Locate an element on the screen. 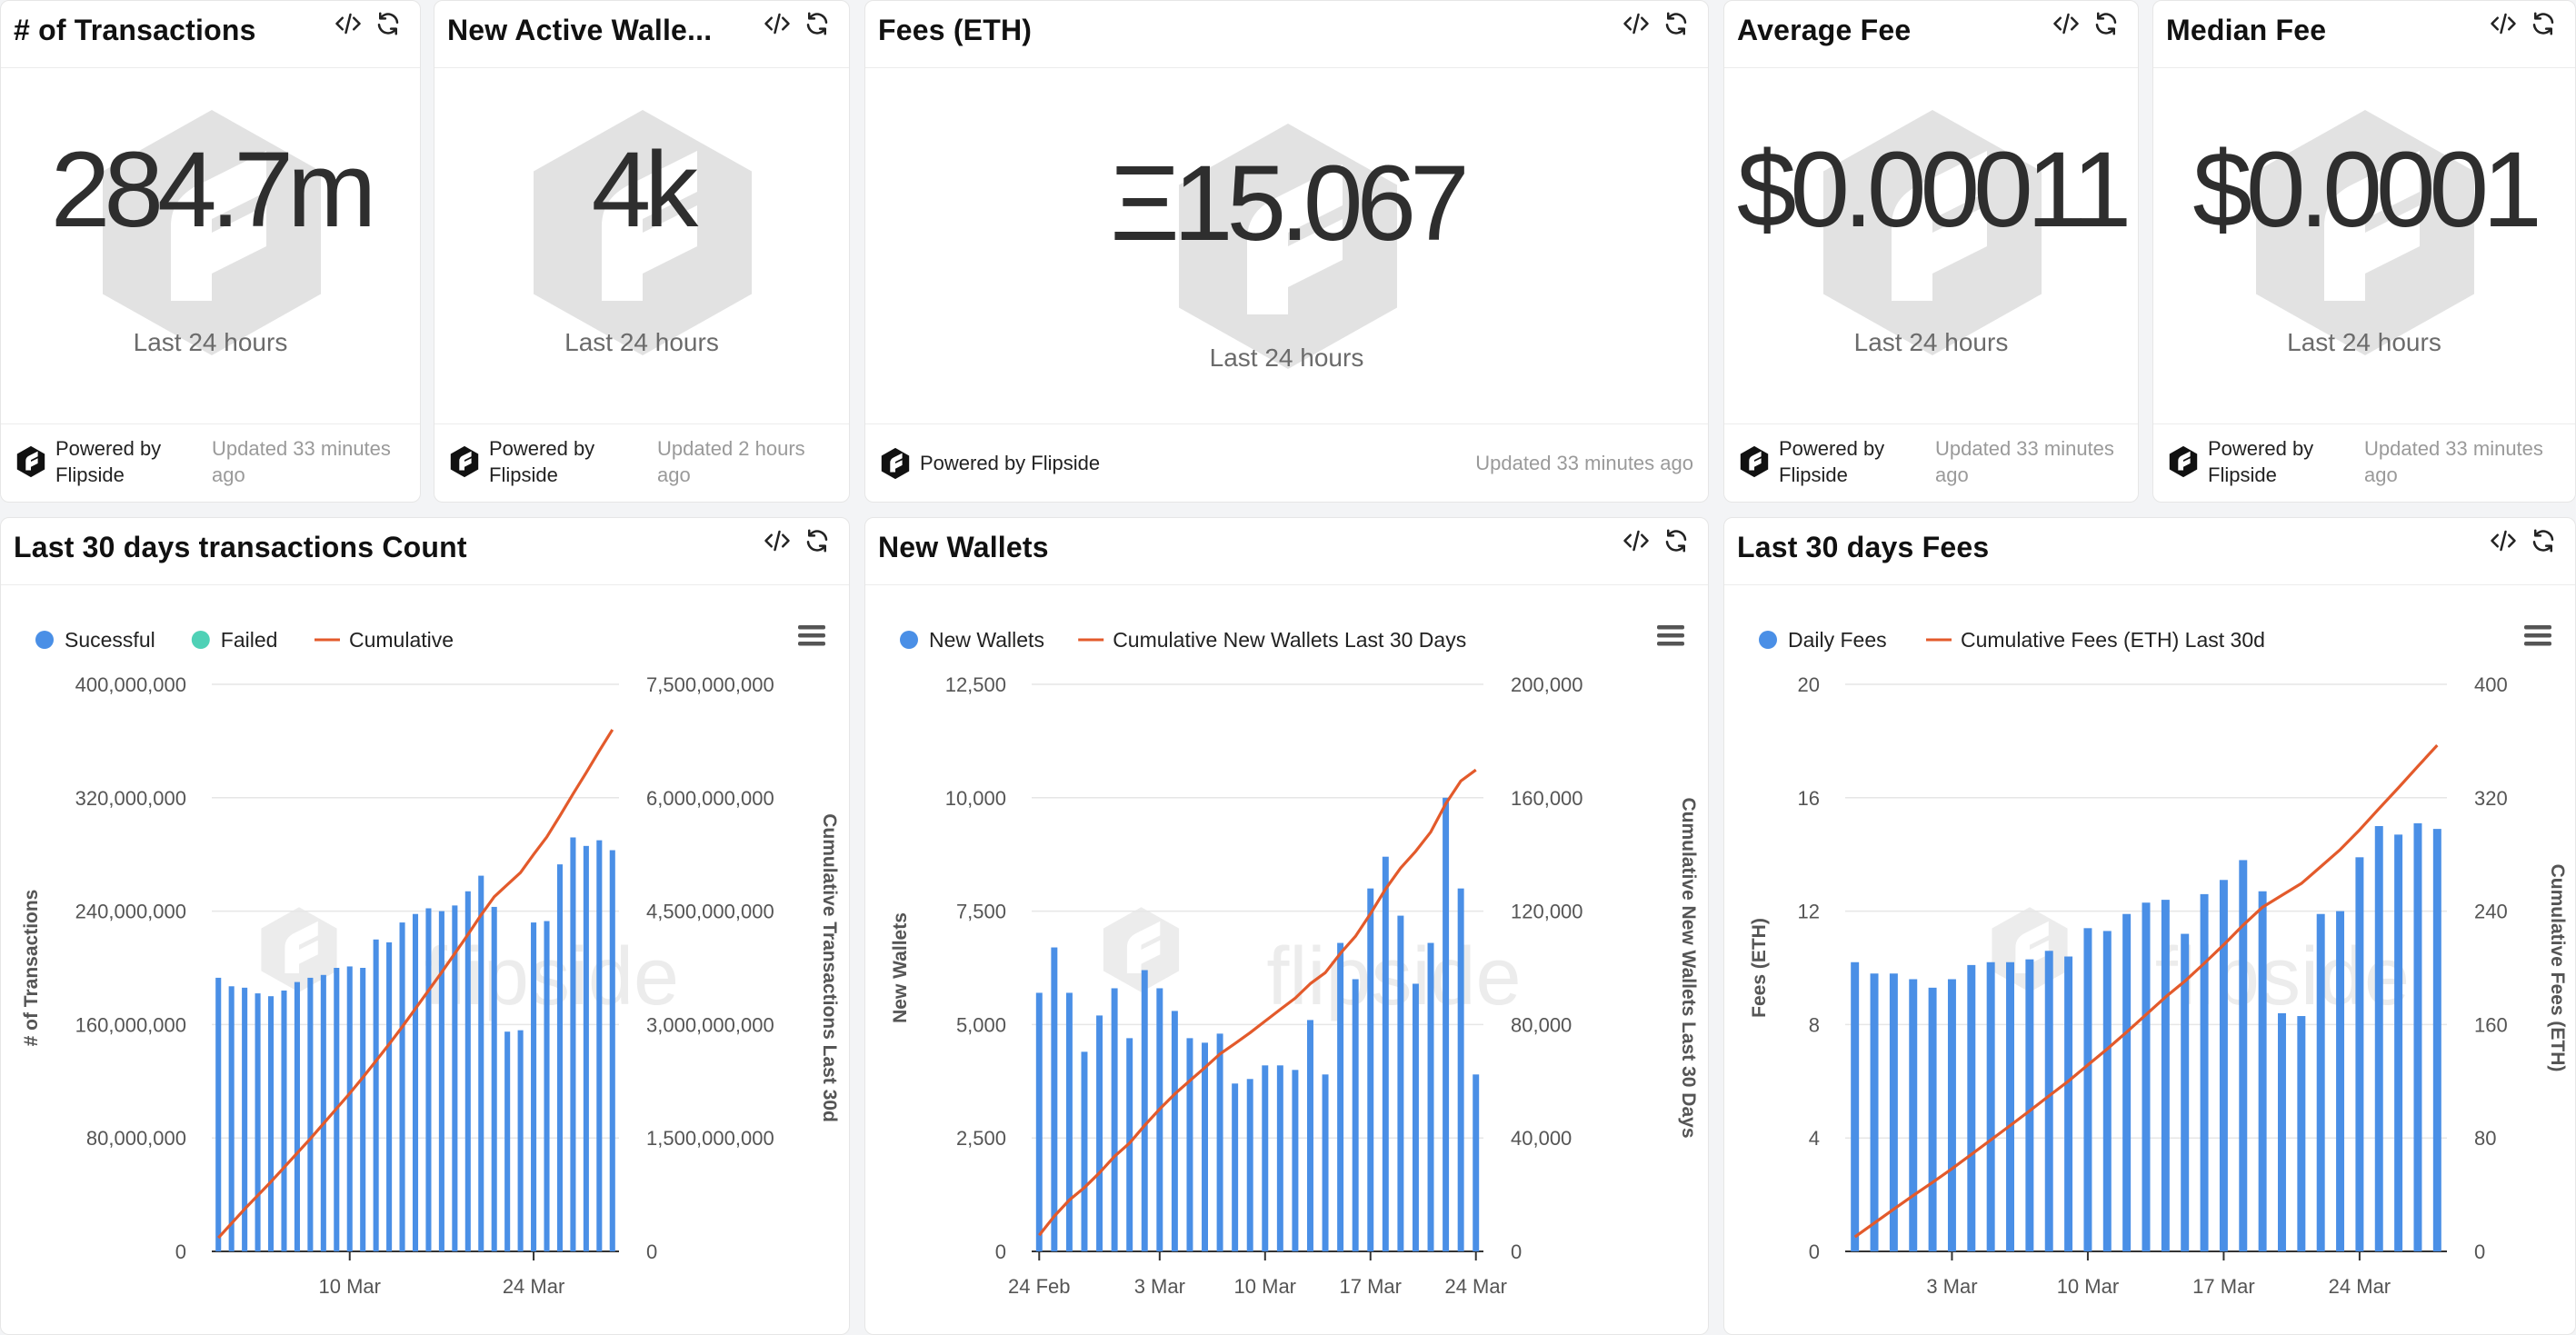  legend-item: Cumulative New Wallets Last 30 Days is located at coordinates (1272, 640).